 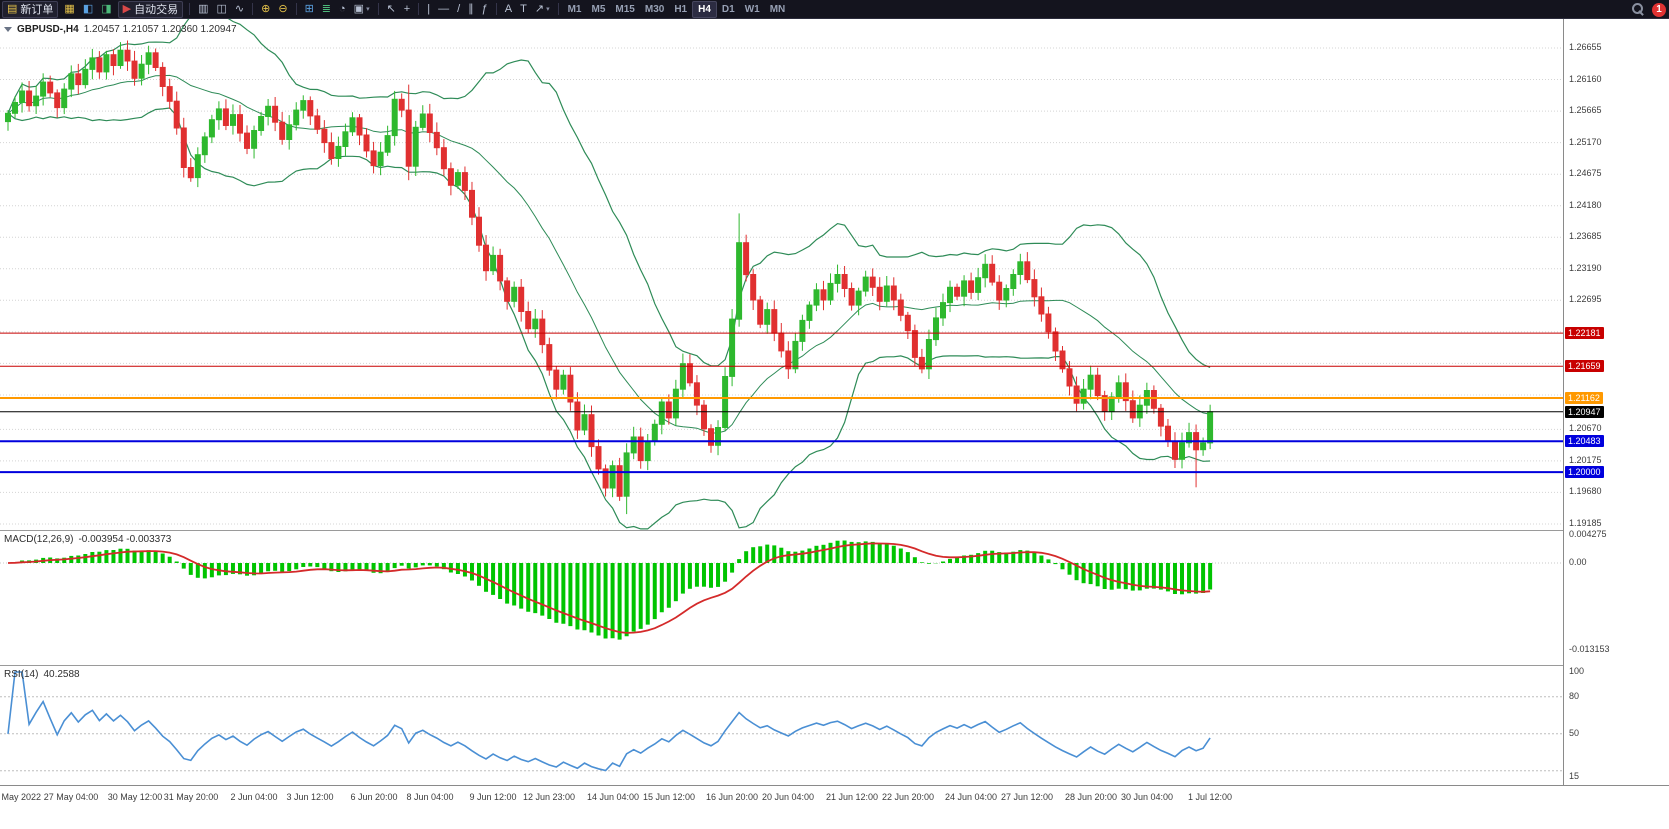 I want to click on time-axis-label: 27 May 04:00, so click(x=71, y=797).